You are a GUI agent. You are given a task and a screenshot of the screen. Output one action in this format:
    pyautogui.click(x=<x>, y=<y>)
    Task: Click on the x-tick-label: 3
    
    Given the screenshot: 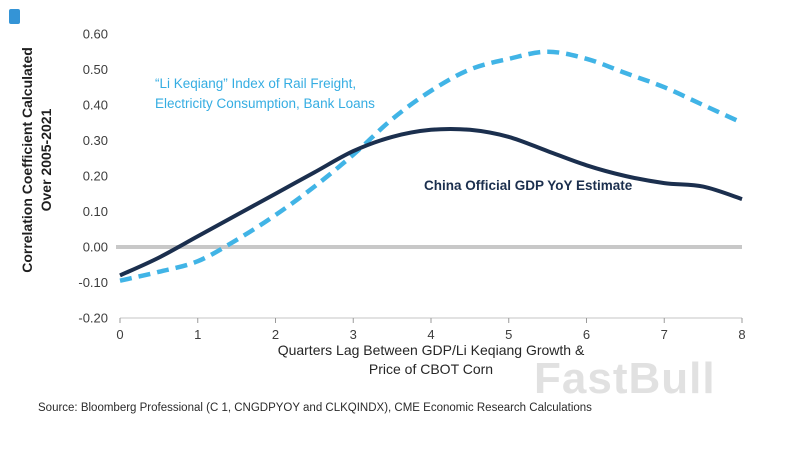 What is the action you would take?
    pyautogui.click(x=353, y=334)
    